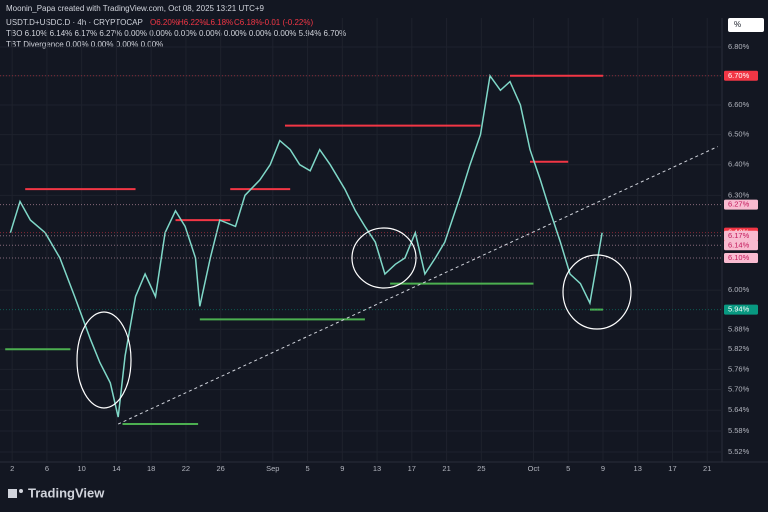 The width and height of the screenshot is (768, 512). Describe the element at coordinates (739, 430) in the screenshot. I see `y-tick-label: 5.58%` at that location.